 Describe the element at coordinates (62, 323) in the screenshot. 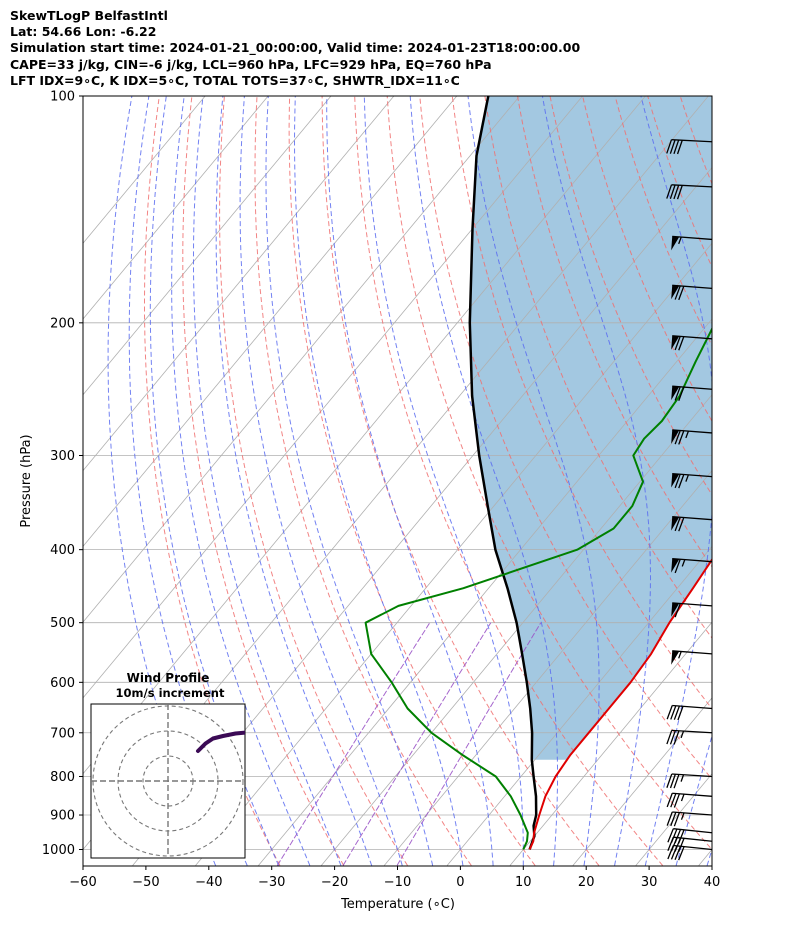

I see `y-tick-label: 200` at that location.